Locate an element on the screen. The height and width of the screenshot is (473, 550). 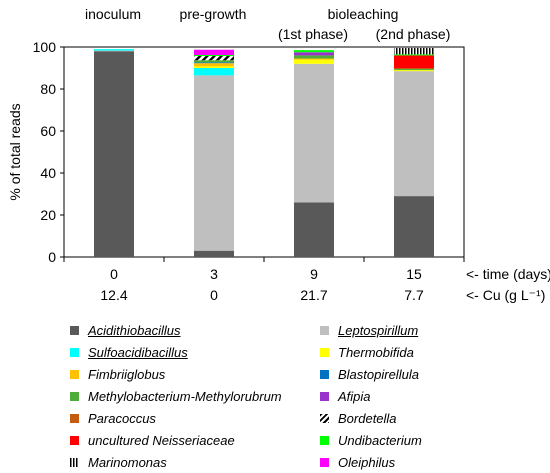
group-label-pre-growth: pre-growth is located at coordinates (213, 14).